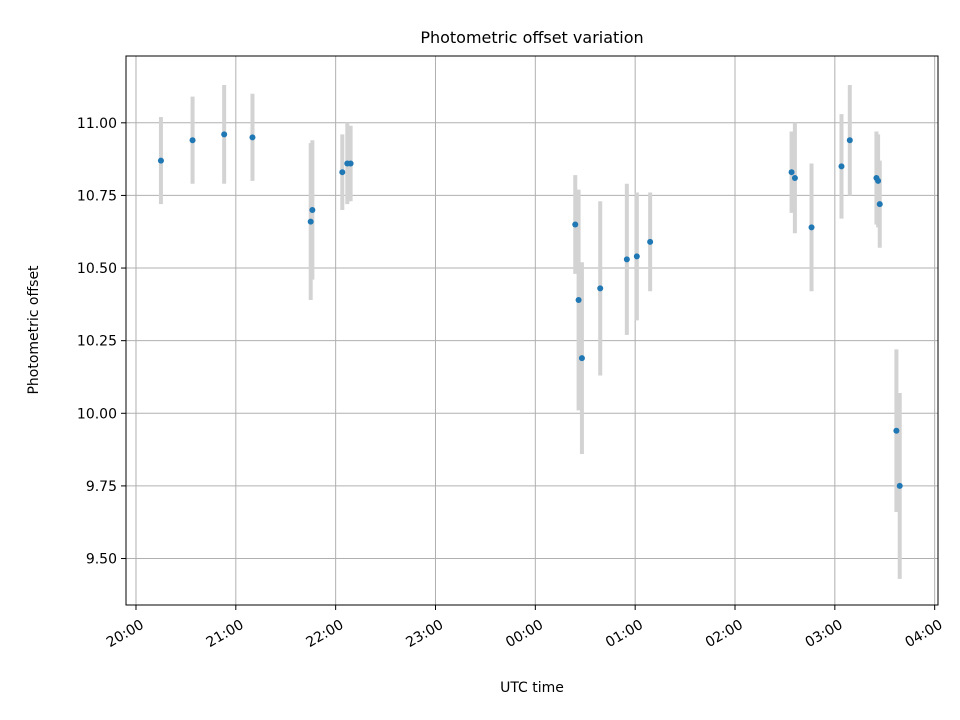  I want to click on y-tick-label: 9.75, so click(101, 487).